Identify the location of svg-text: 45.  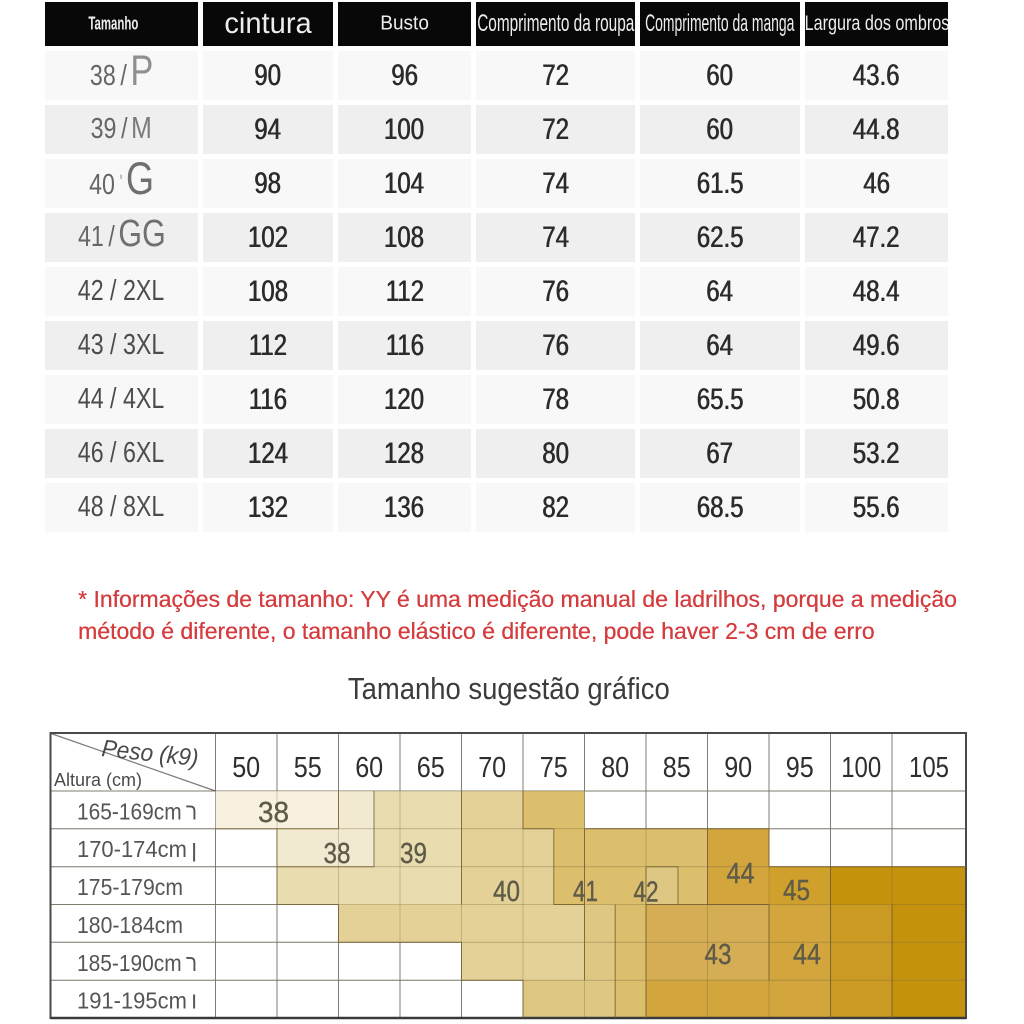
(796, 891).